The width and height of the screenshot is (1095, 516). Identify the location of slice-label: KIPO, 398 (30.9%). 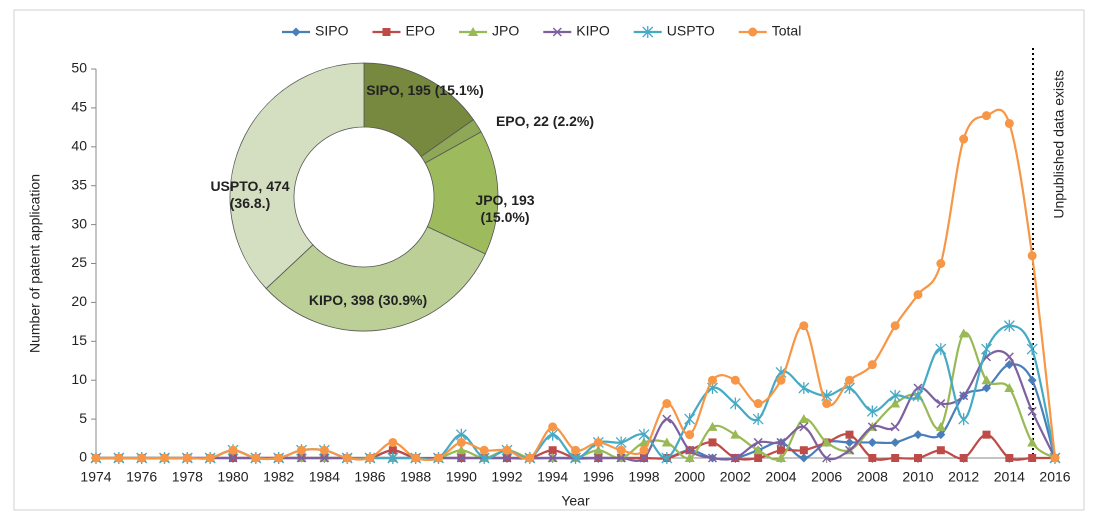
(368, 300).